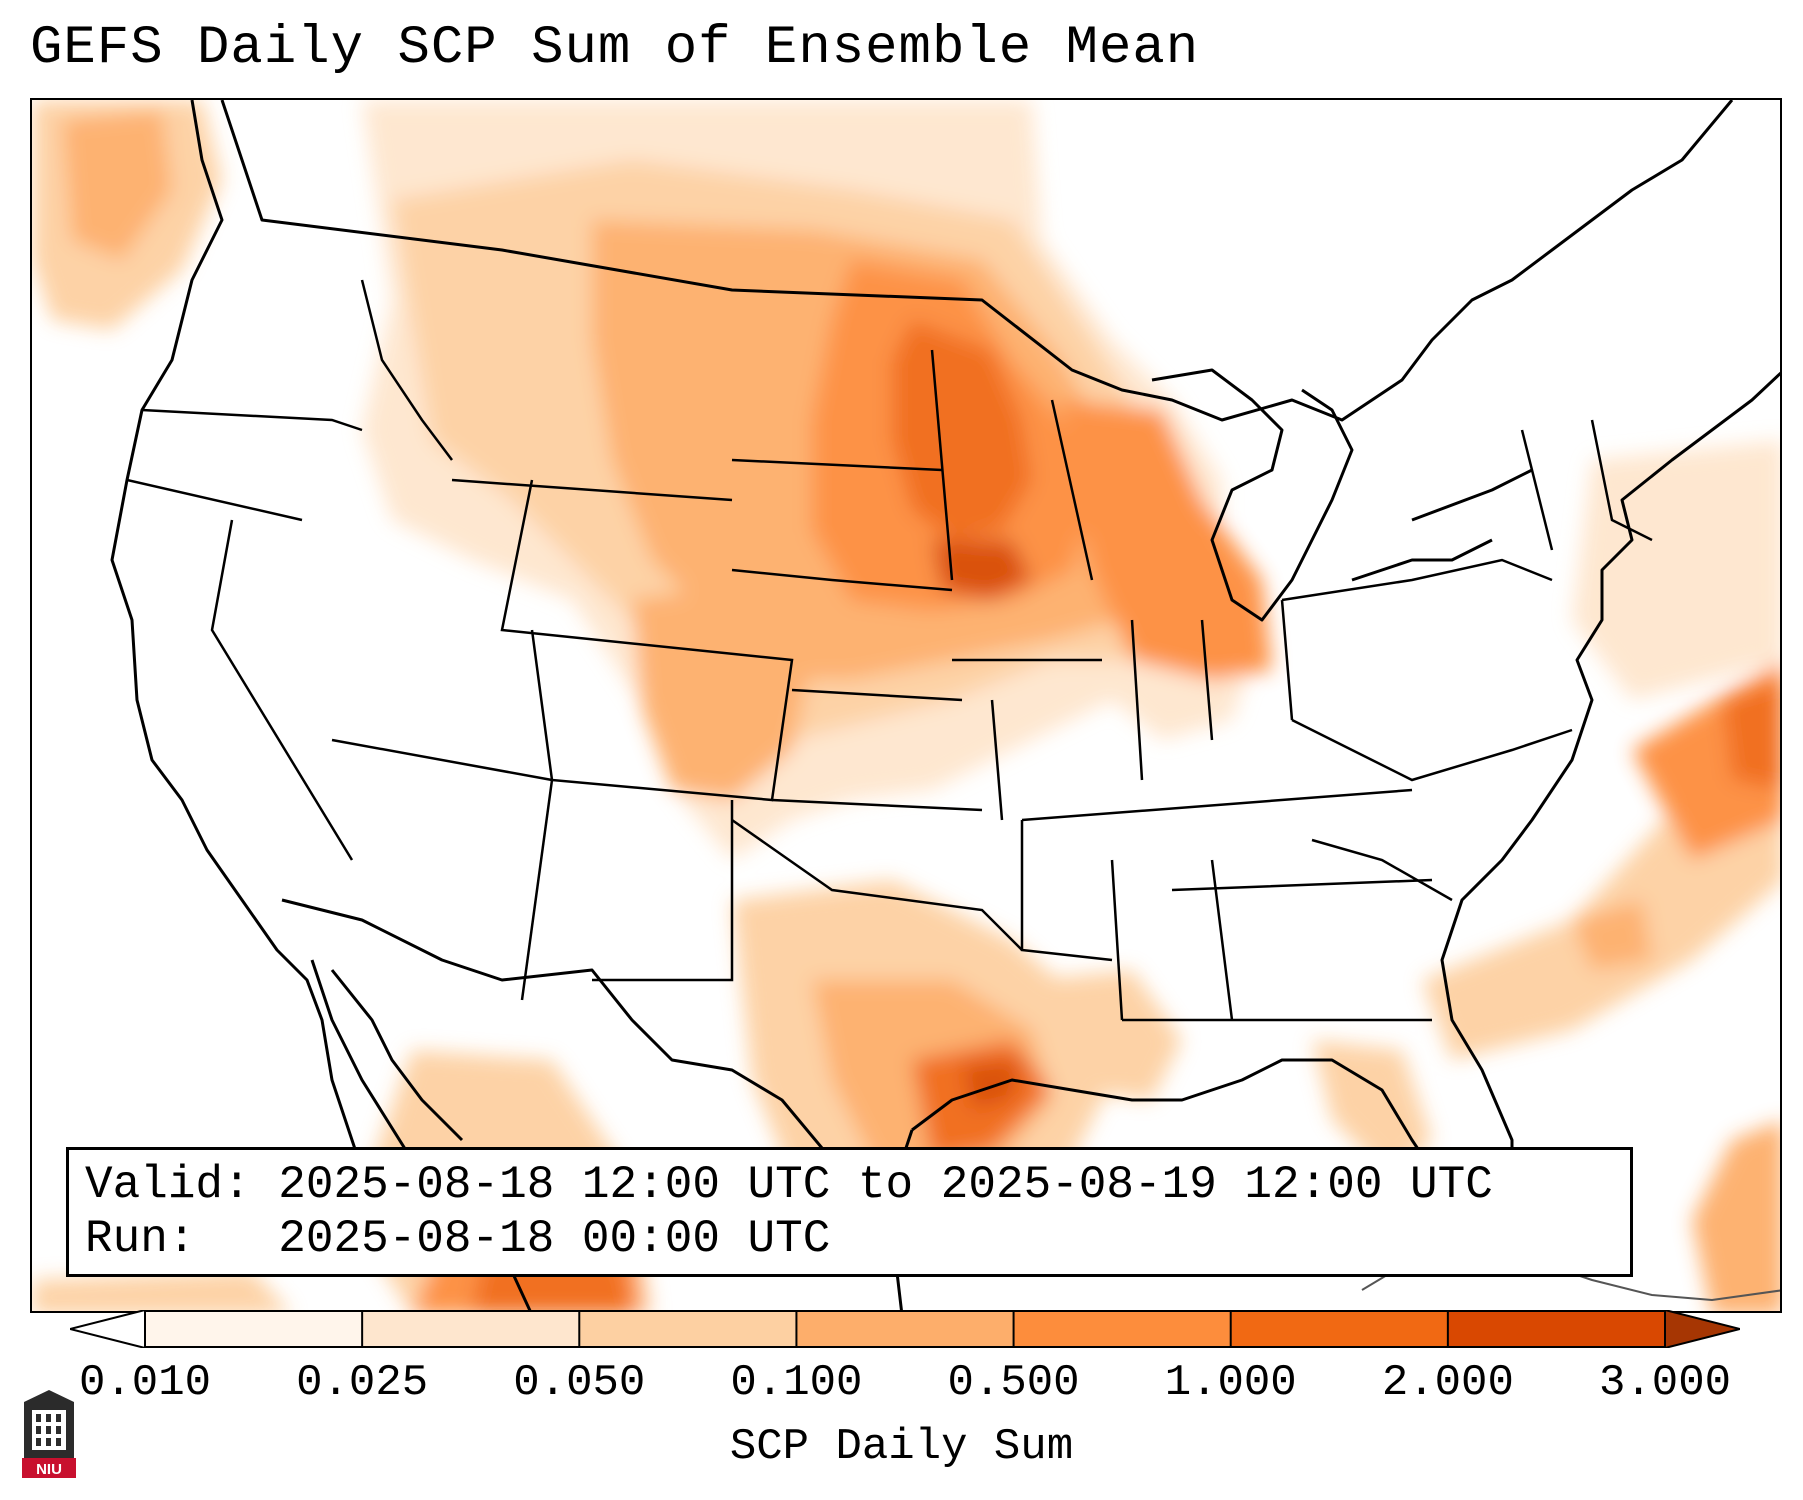 This screenshot has height=1500, width=1803. What do you see at coordinates (537, 890) in the screenshot?
I see `boundary-az-nm` at bounding box center [537, 890].